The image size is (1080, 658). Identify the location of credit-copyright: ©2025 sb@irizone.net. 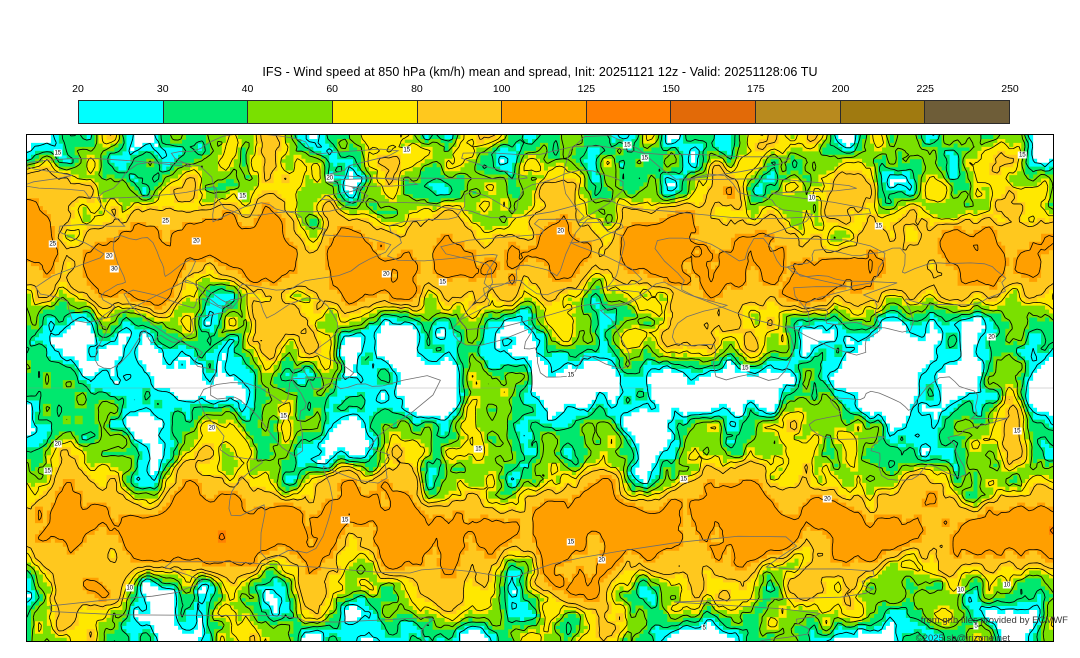
(962, 638).